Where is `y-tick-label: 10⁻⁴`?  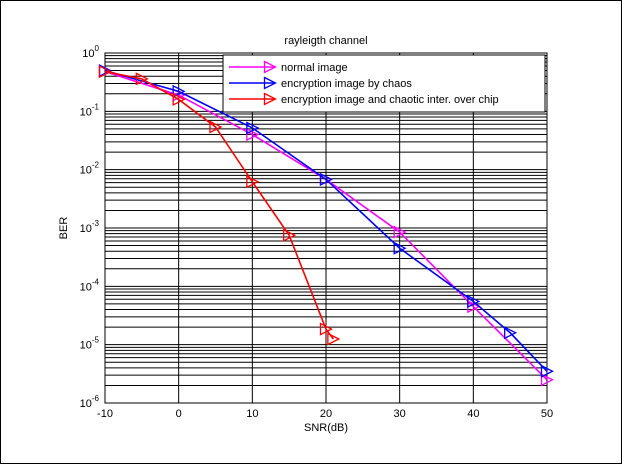
y-tick-label: 10⁻⁴ is located at coordinates (90, 285).